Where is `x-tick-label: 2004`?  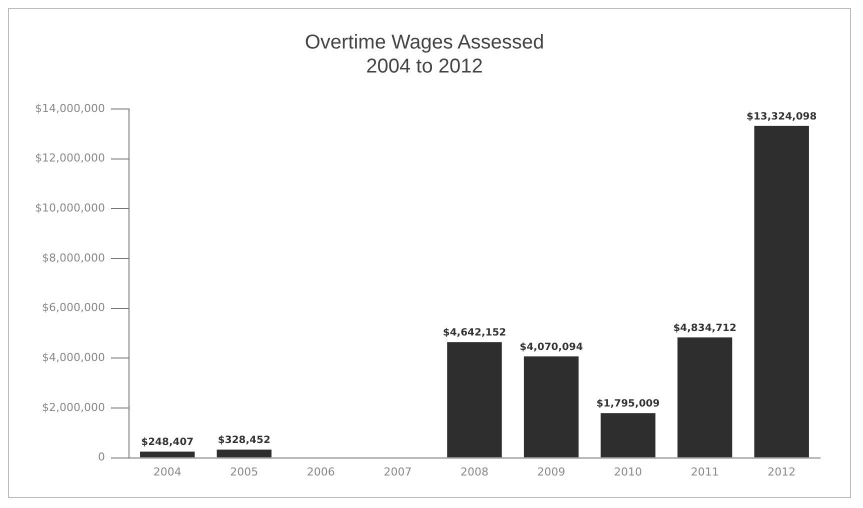 x-tick-label: 2004 is located at coordinates (167, 471).